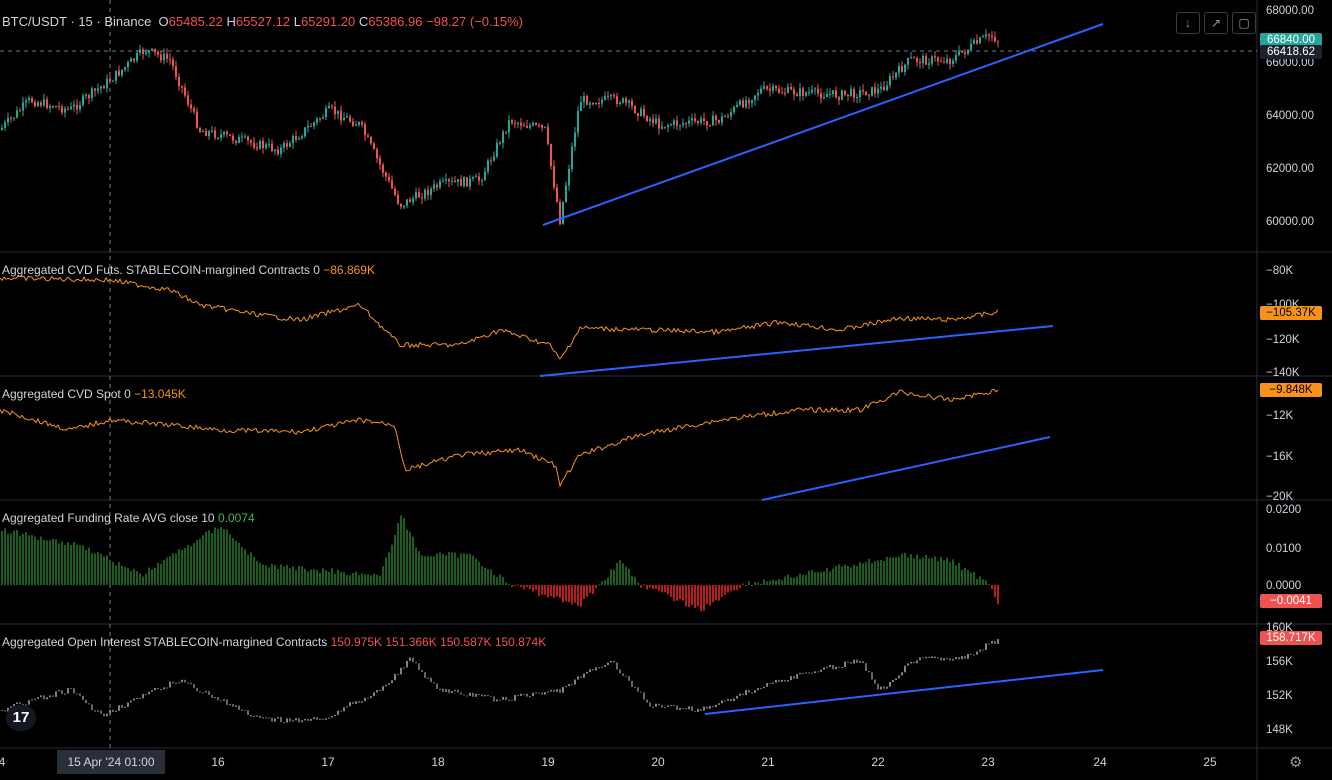  Describe the element at coordinates (1210, 762) in the screenshot. I see `time-axis-label: 25` at that location.